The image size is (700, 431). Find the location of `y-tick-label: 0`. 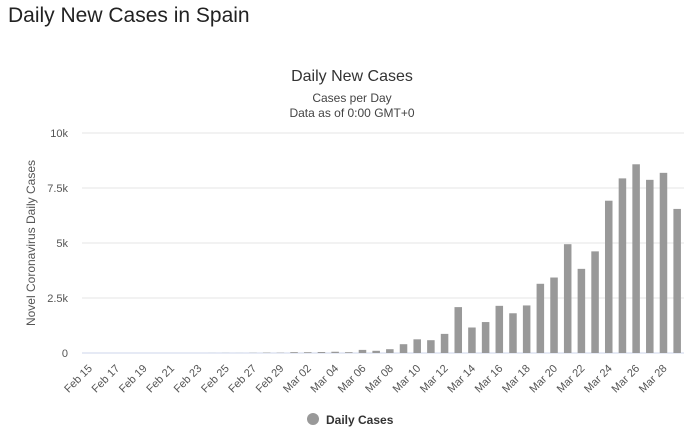

y-tick-label: 0 is located at coordinates (65, 354).